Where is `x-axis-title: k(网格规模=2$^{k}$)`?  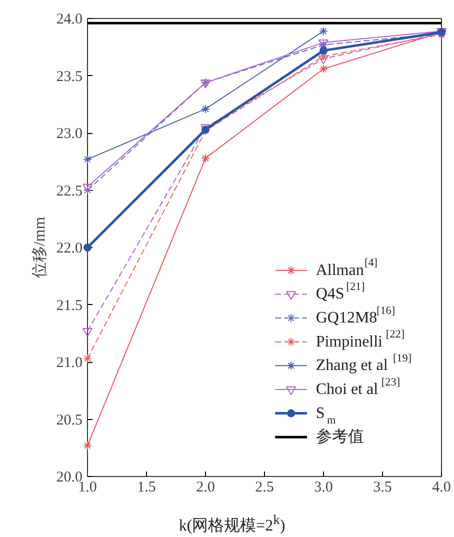 x-axis-title: k(网格规模=2$^{k}$) is located at coordinates (232, 523).